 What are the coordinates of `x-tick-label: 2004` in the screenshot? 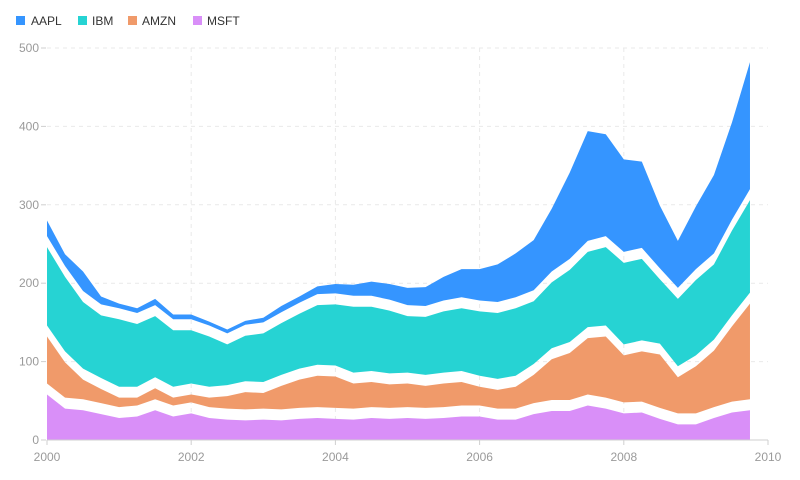 It's located at (335, 457).